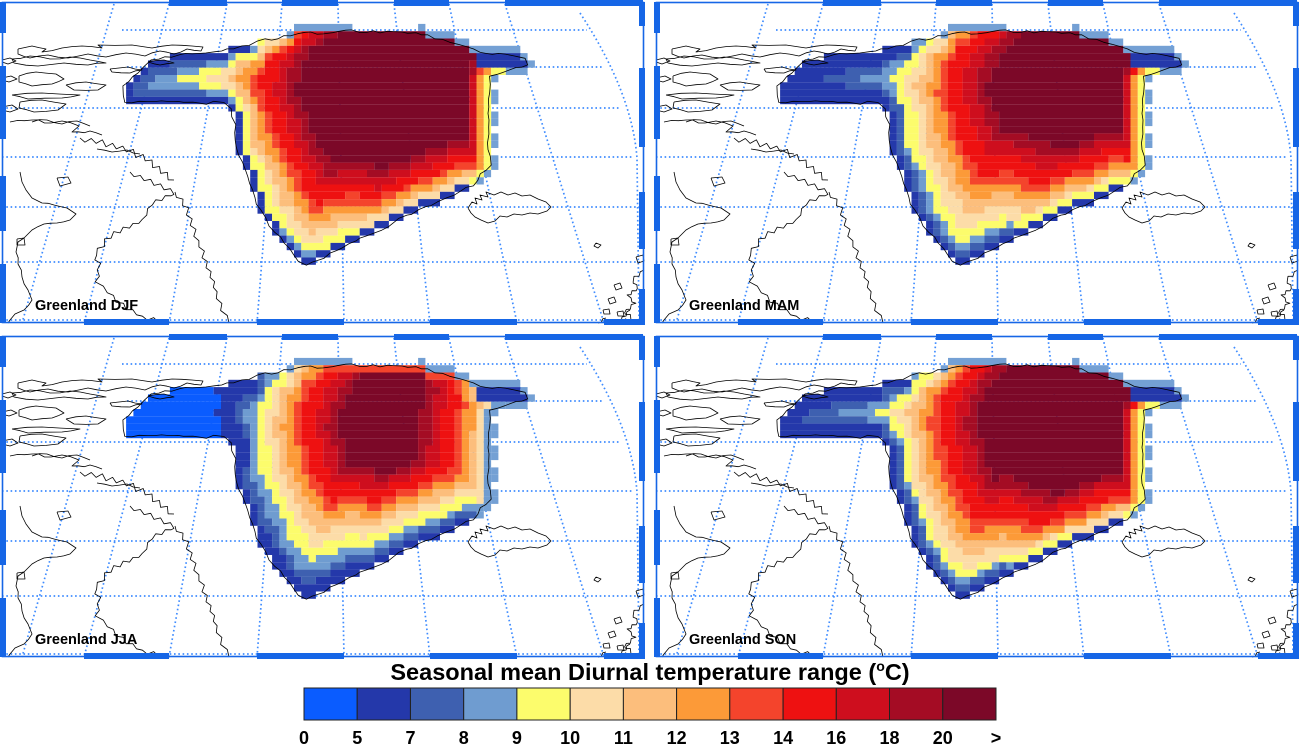 Image resolution: width=1300 pixels, height=748 pixels. Describe the element at coordinates (86, 640) in the screenshot. I see `svg-text: Greenland JJA` at that location.